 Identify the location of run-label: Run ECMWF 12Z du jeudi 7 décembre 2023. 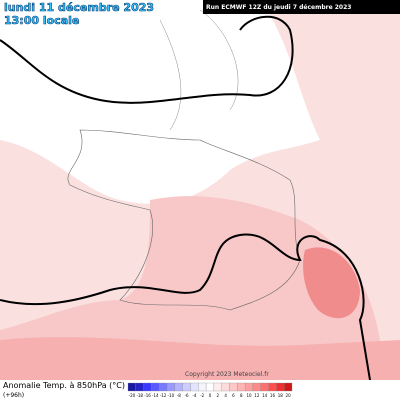
(278, 7).